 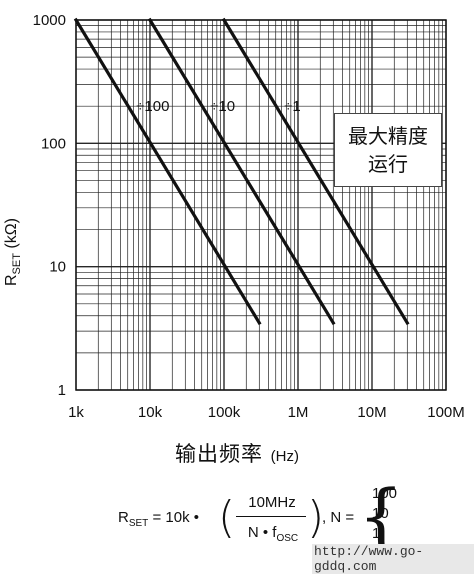 What do you see at coordinates (298, 412) in the screenshot?
I see `x-tick-label: 1M` at bounding box center [298, 412].